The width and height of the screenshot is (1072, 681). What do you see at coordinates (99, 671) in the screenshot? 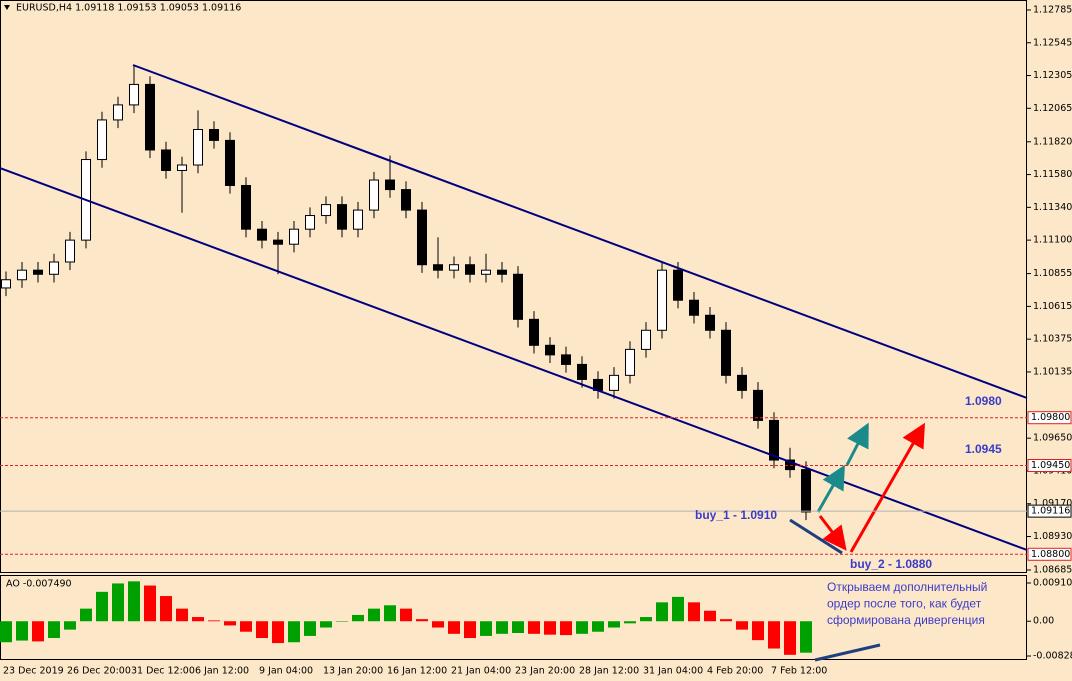
I see `x-tick-label: 26 Dec 20:00` at bounding box center [99, 671].